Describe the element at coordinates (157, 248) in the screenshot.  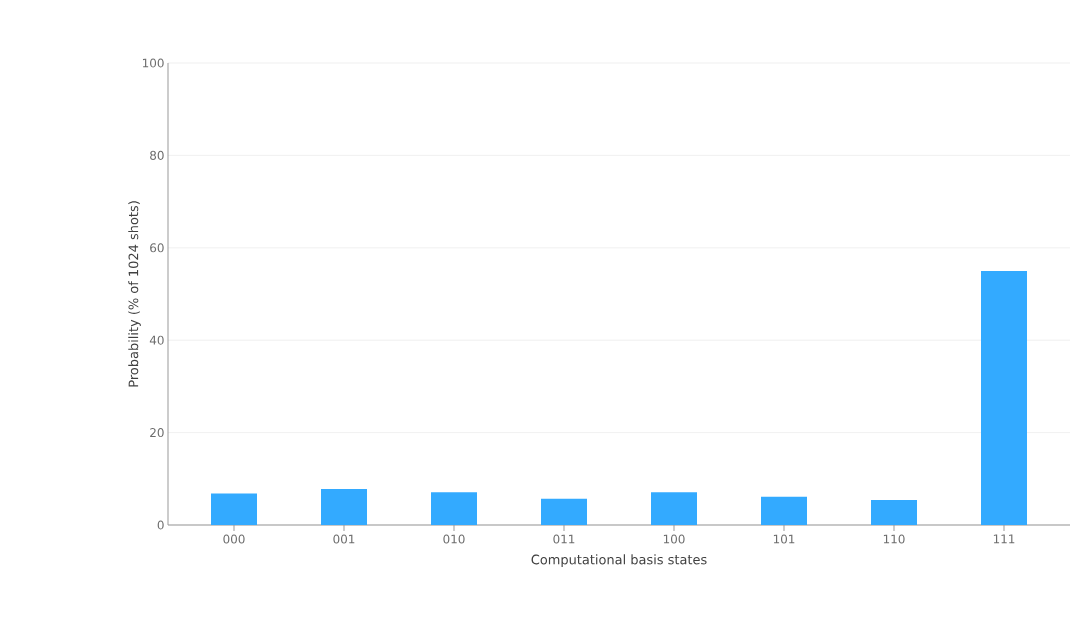
I see `y-tick-label: 60` at that location.